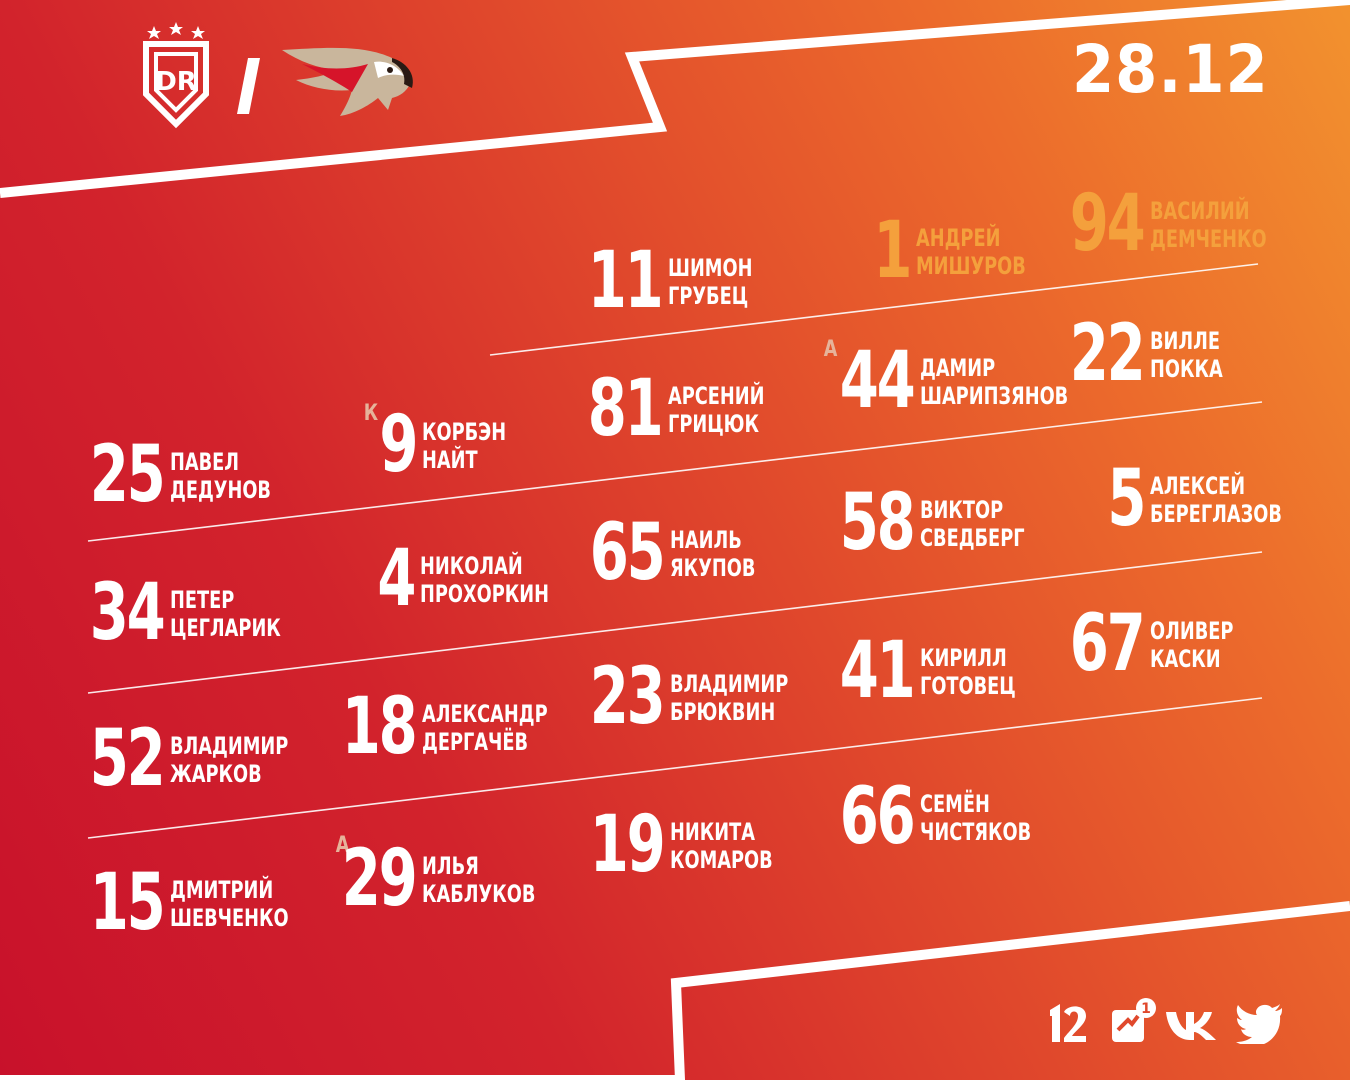 The height and width of the screenshot is (1080, 1350). Describe the element at coordinates (1132, 1021) in the screenshot. I see `ok-icon: 1` at that location.